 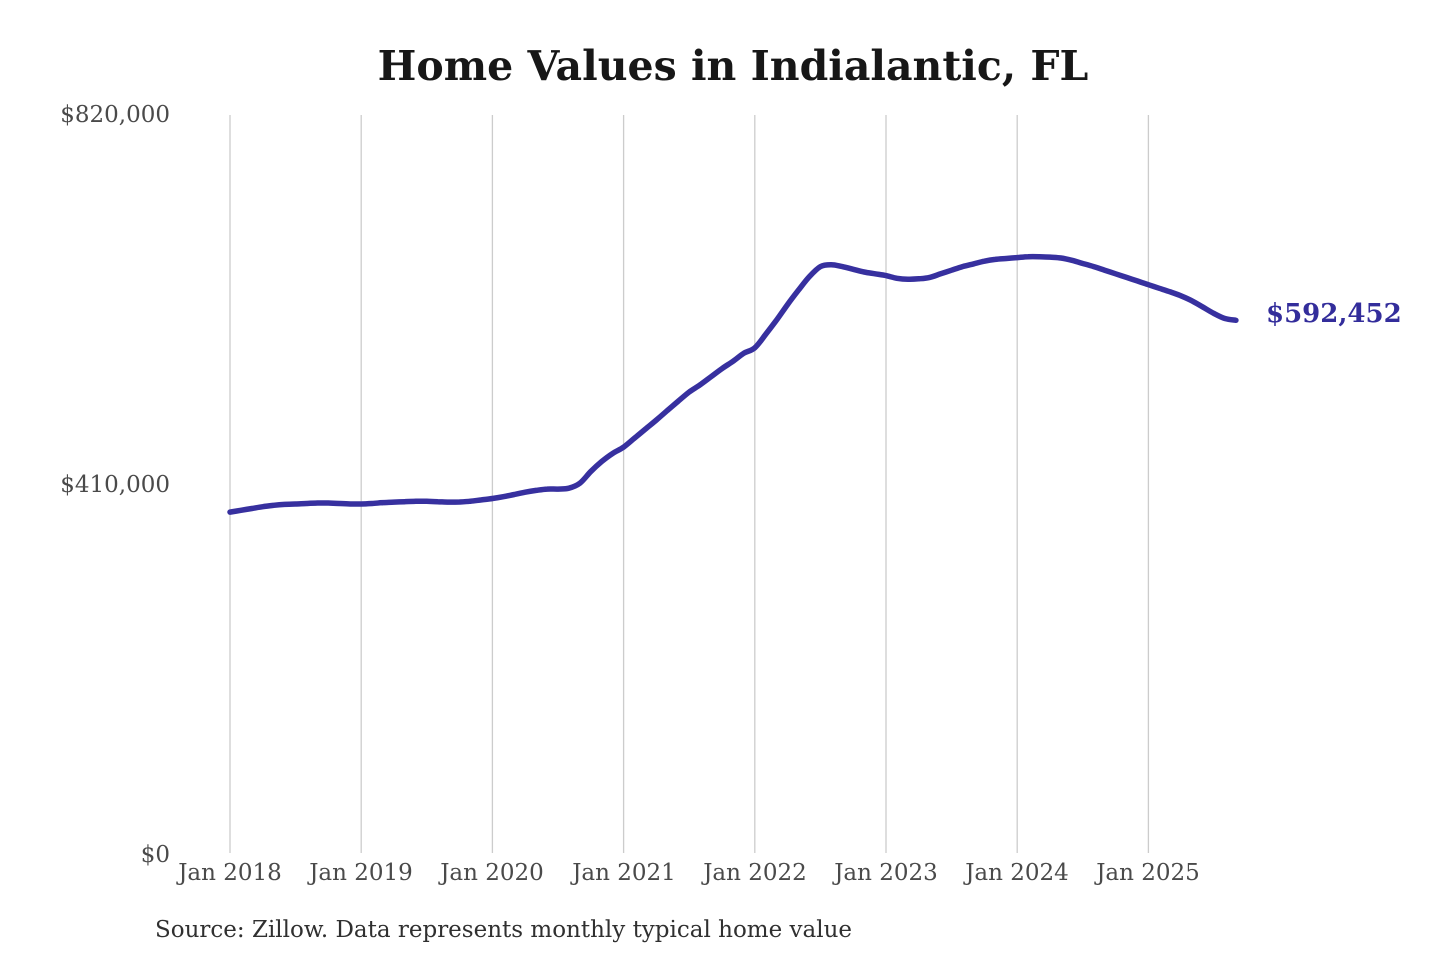 What do you see at coordinates (624, 873) in the screenshot?
I see `x-axis-tick-jan-2021: Jan 2021` at bounding box center [624, 873].